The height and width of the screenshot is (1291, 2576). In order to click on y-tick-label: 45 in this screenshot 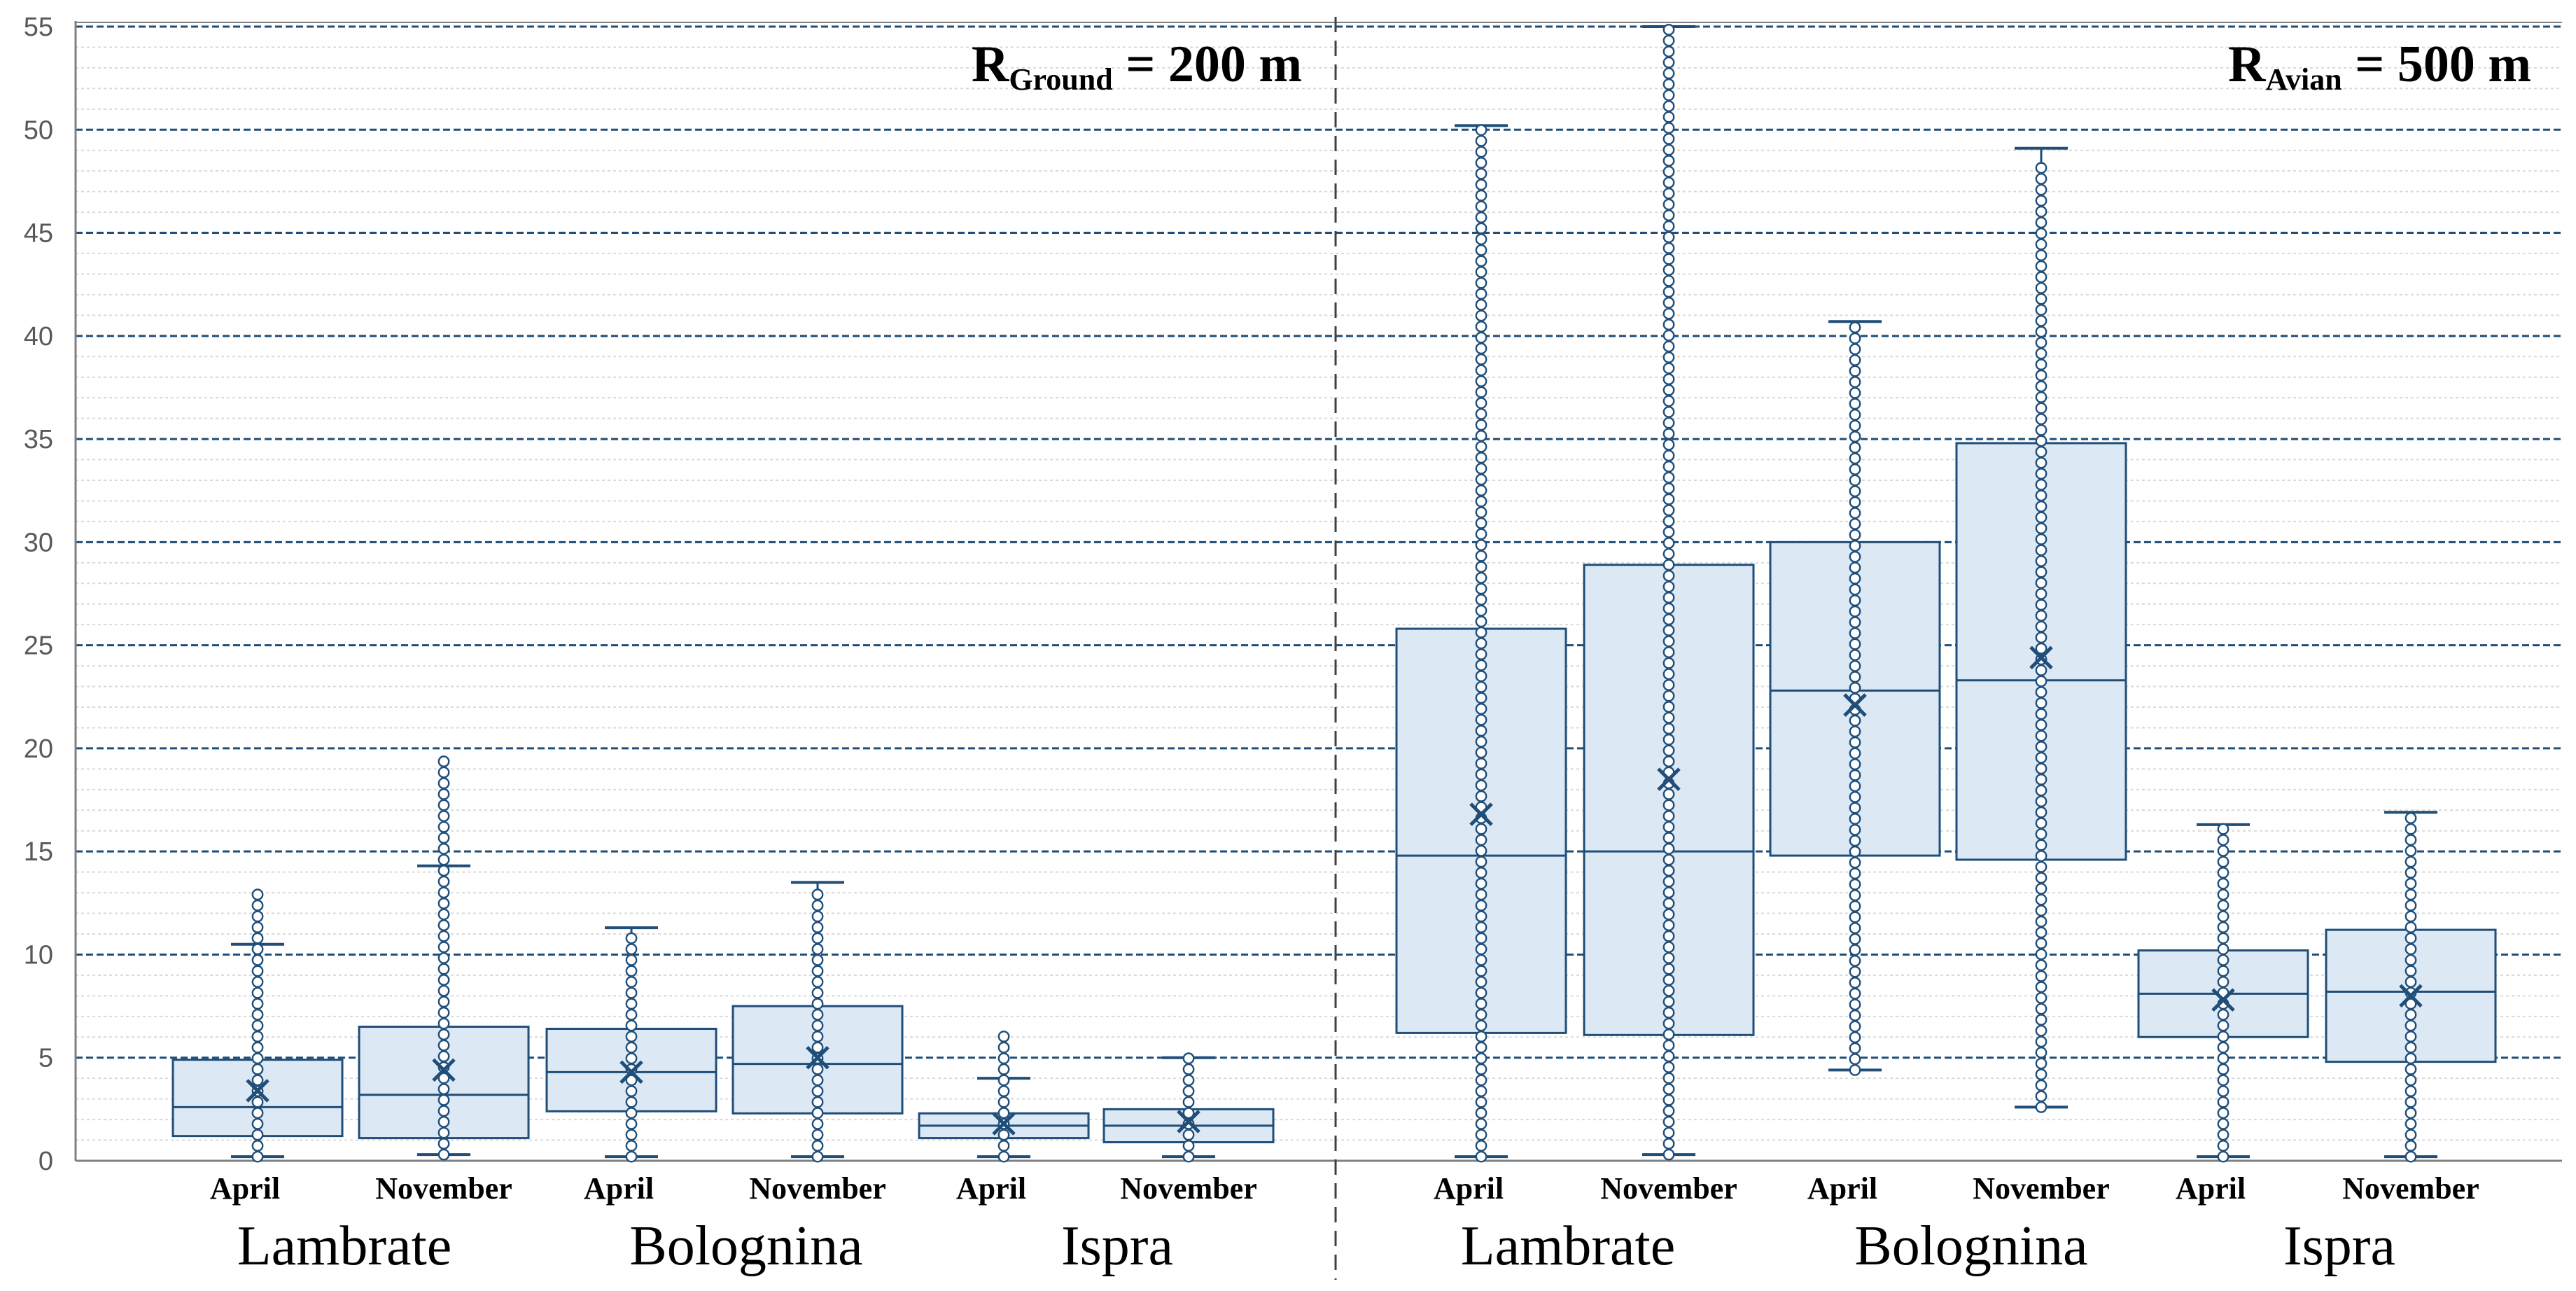, I will do `click(38, 234)`.